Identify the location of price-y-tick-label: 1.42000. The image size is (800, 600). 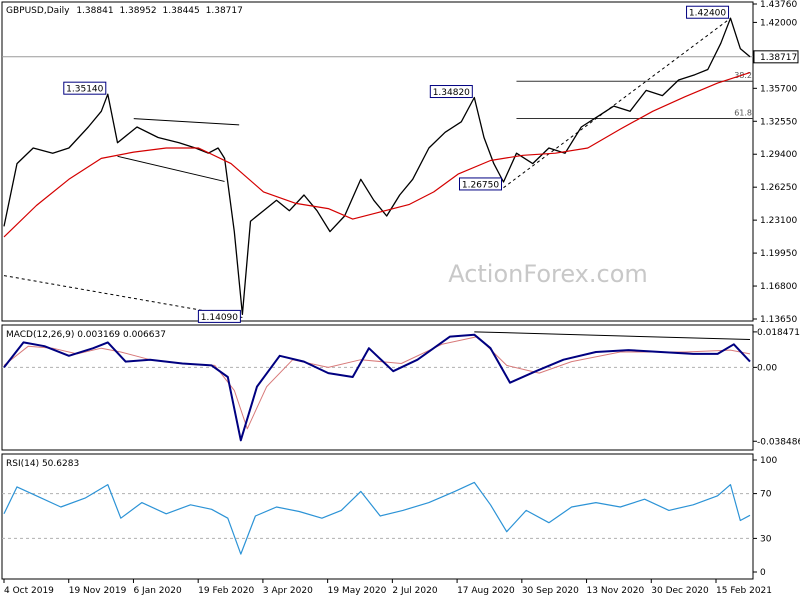
(778, 23).